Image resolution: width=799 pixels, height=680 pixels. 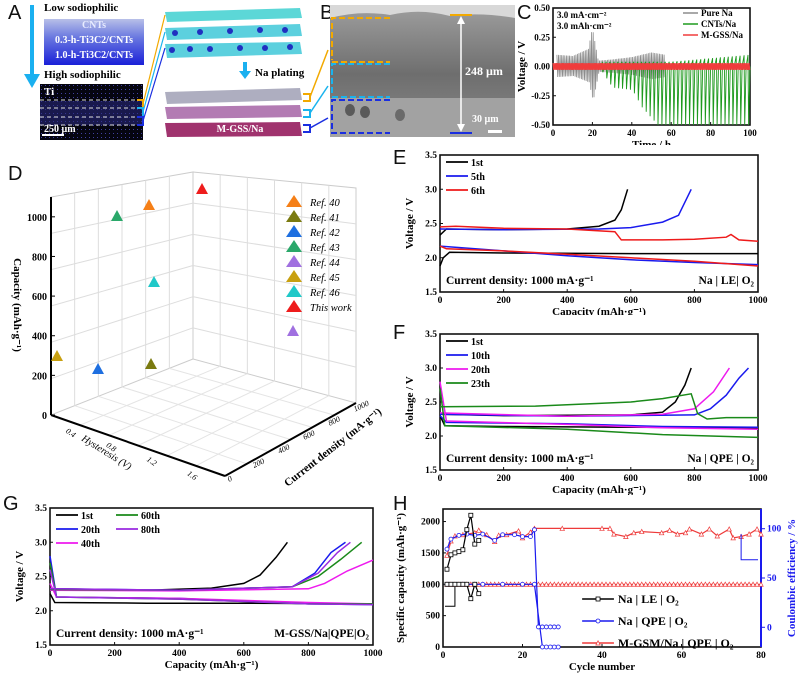 I want to click on series-discharge-6th, so click(x=599, y=256).